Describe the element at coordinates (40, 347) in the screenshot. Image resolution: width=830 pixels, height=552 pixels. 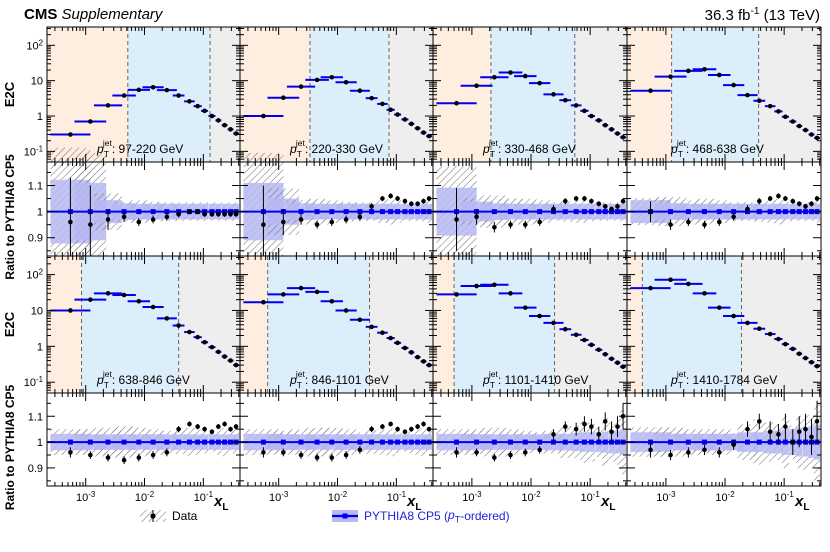
I see `e2c-tick-label: 1` at that location.